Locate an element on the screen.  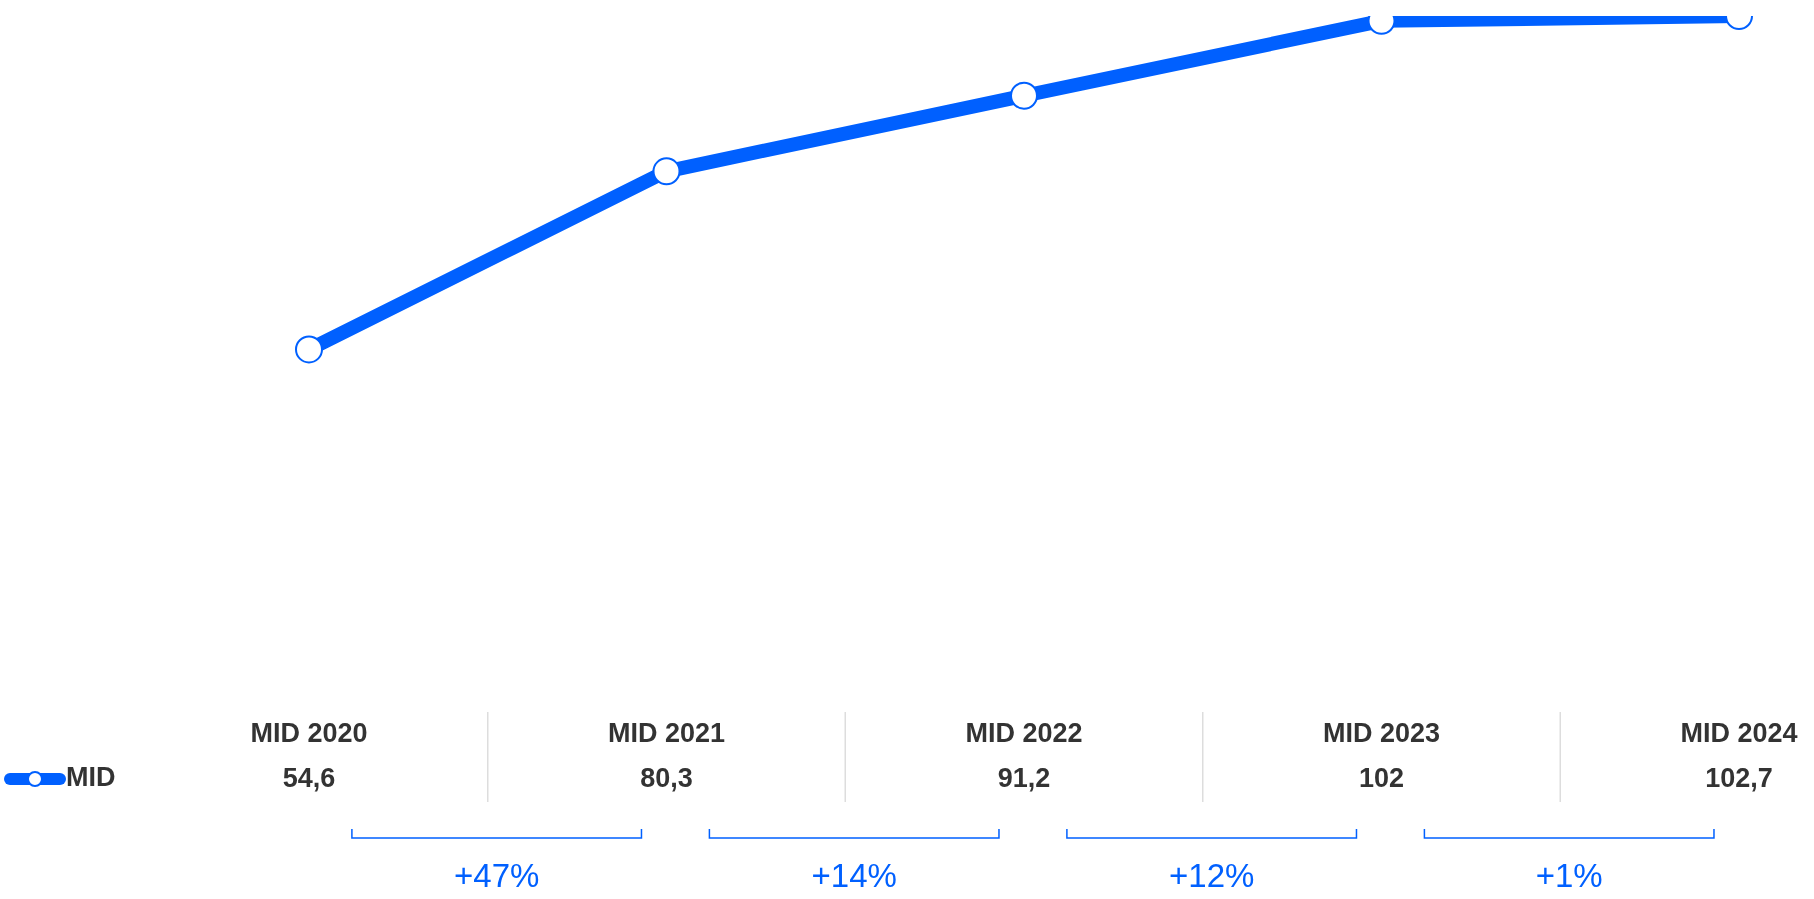
data-label: 80,3 is located at coordinates (666, 778).